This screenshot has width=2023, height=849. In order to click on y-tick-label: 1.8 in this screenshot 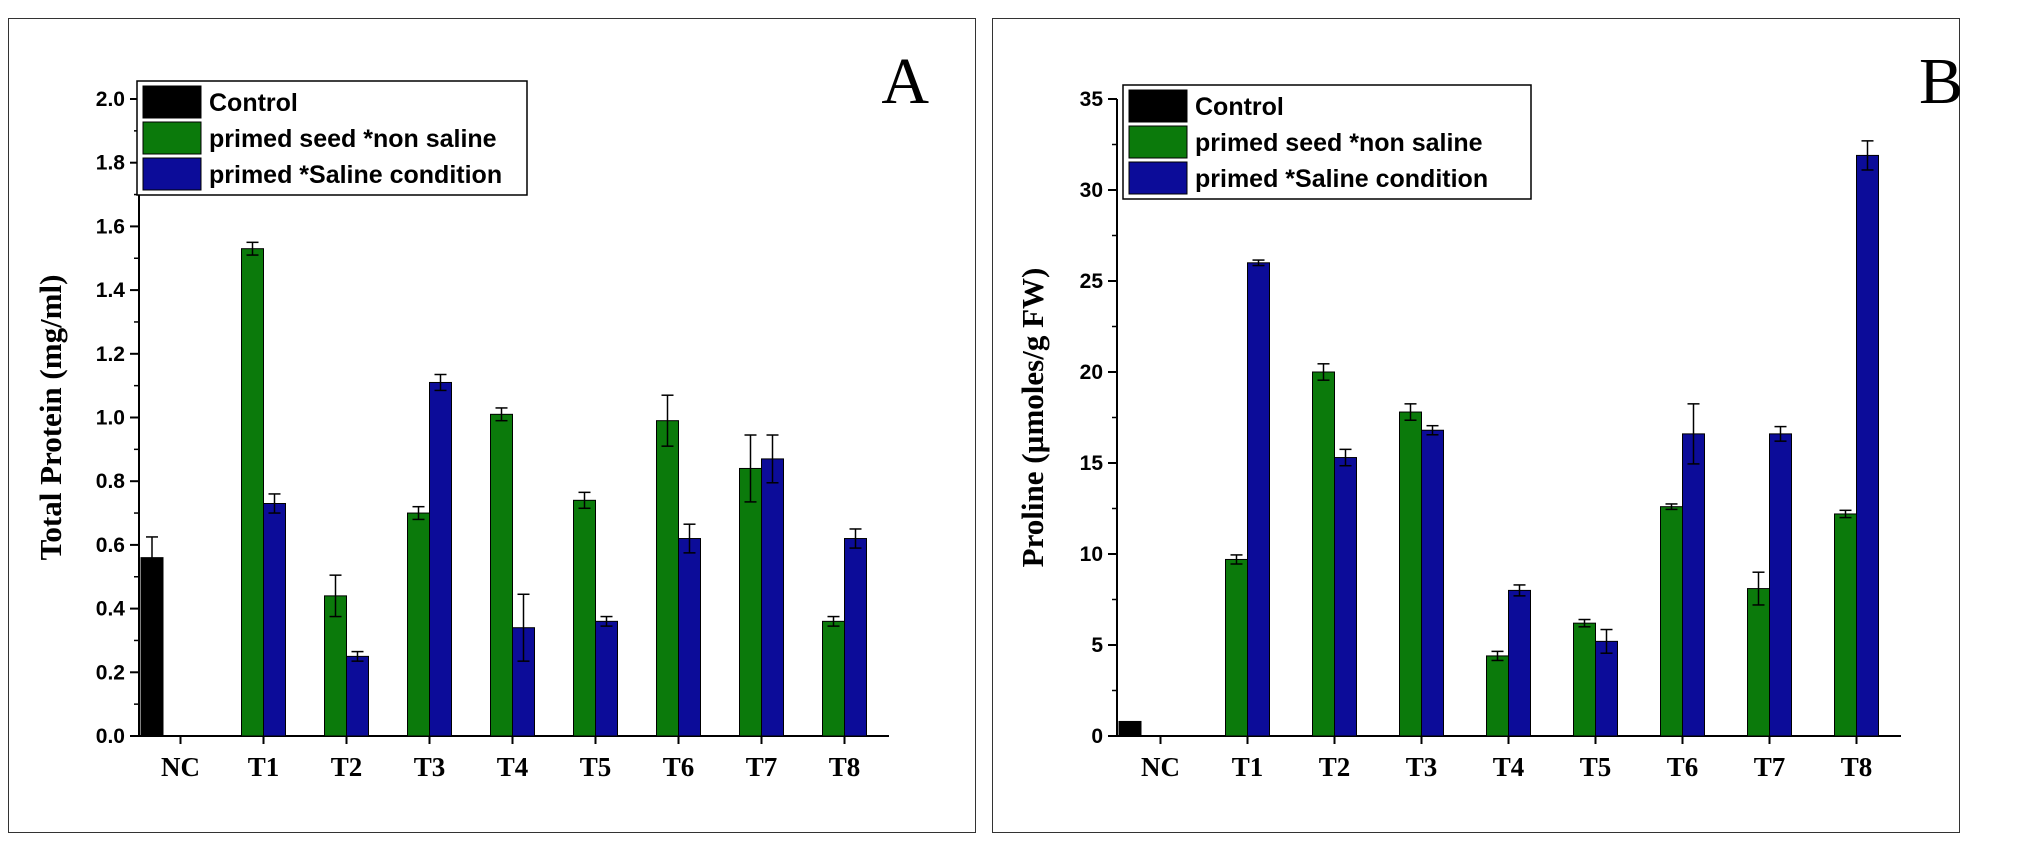, I will do `click(111, 163)`.